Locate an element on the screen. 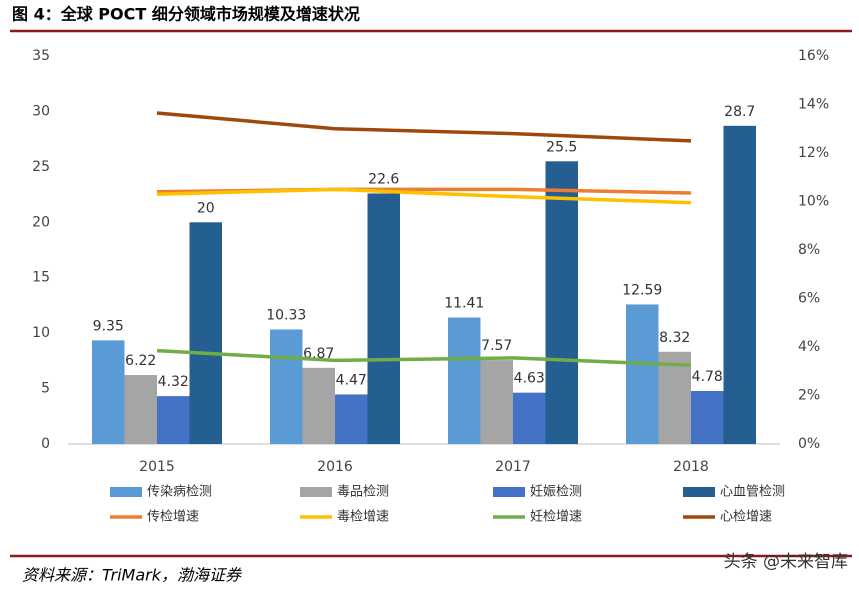 The height and width of the screenshot is (589, 859). y2-tick-label: 6% is located at coordinates (809, 299).